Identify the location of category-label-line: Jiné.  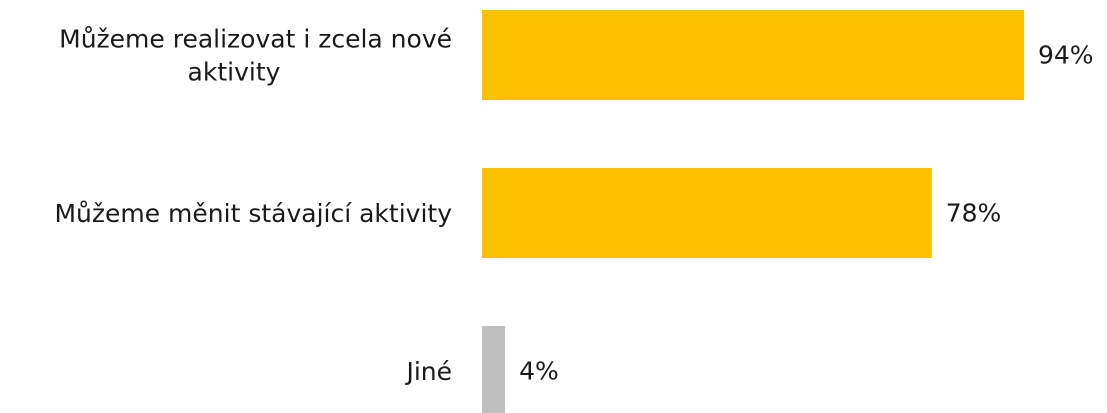
(428, 371).